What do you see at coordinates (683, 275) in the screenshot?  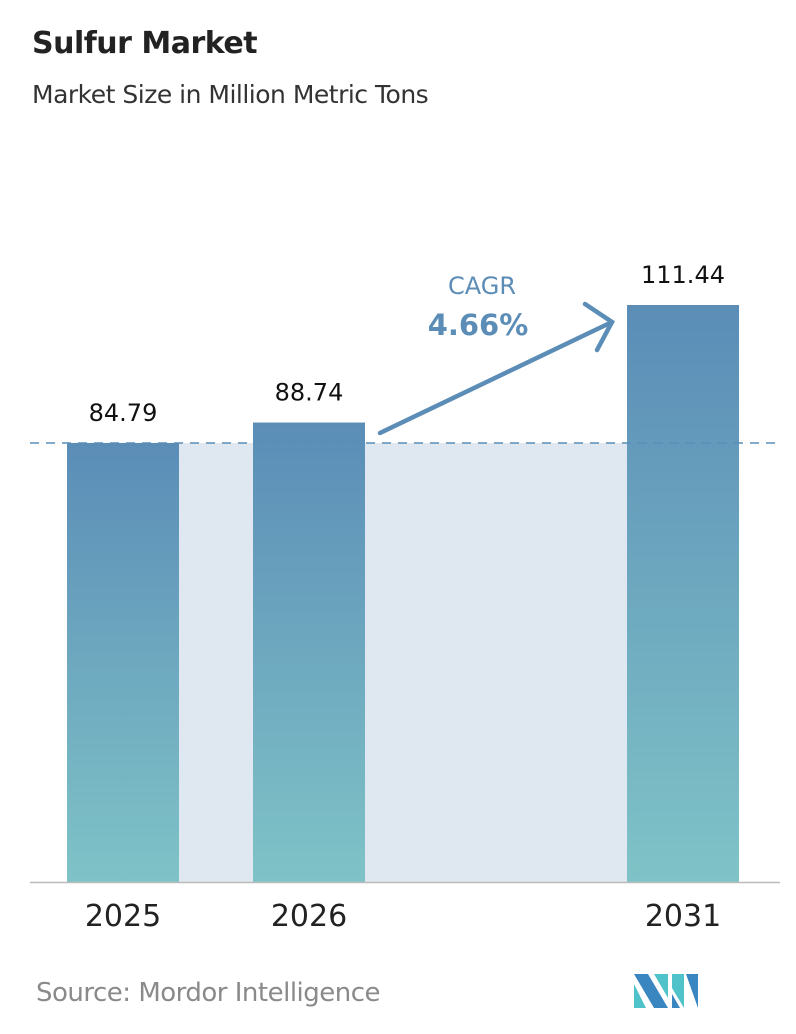 I see `data-label-2031: 111.44` at bounding box center [683, 275].